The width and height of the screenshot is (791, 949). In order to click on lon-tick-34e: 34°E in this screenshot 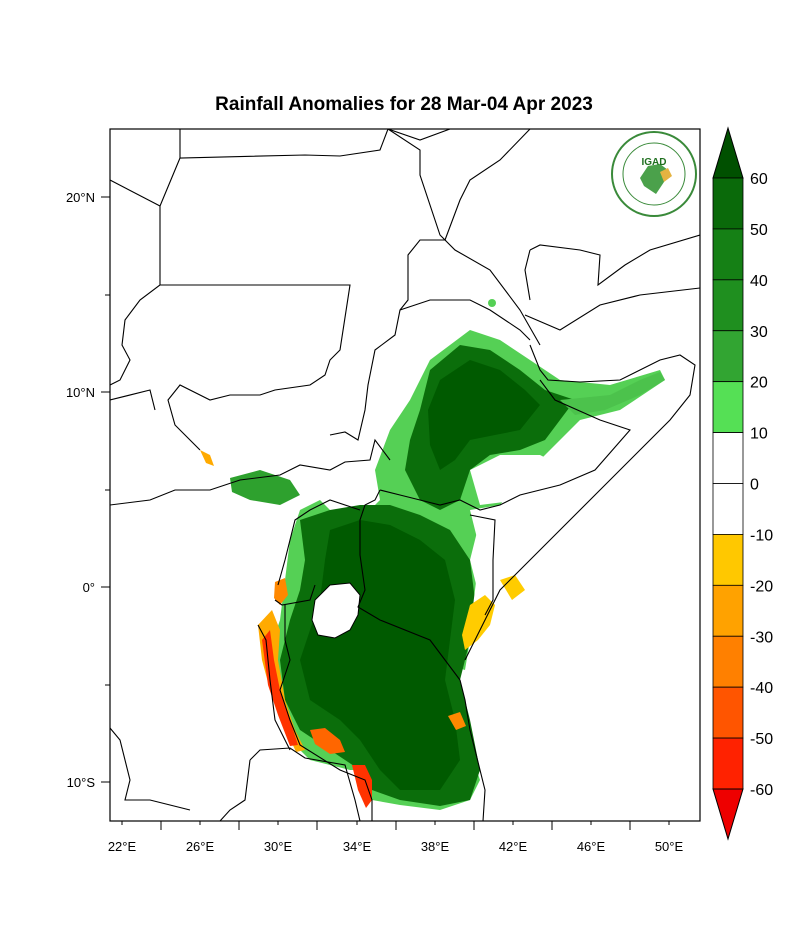, I will do `click(357, 846)`.